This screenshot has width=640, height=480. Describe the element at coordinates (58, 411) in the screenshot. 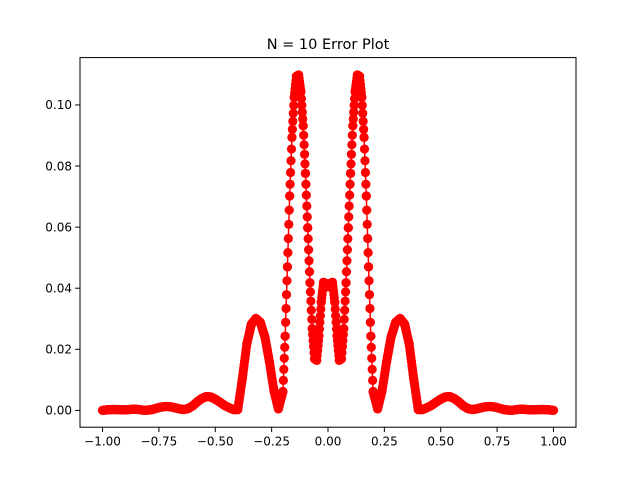

I see `y-tick-label: 0.00` at that location.